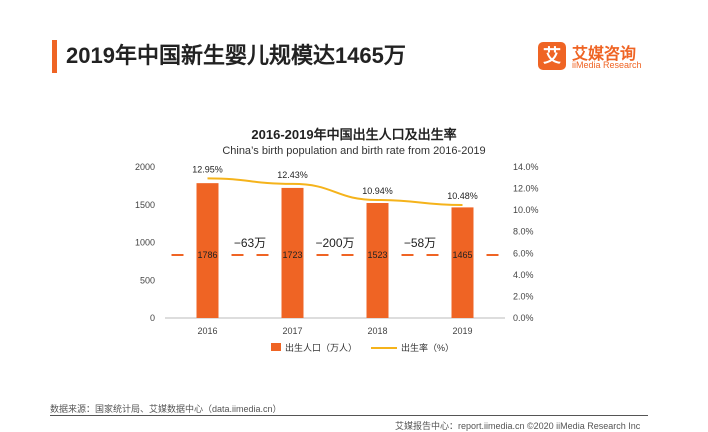 This screenshot has width=708, height=432. I want to click on difference-annotation: −200万, so click(334, 243).